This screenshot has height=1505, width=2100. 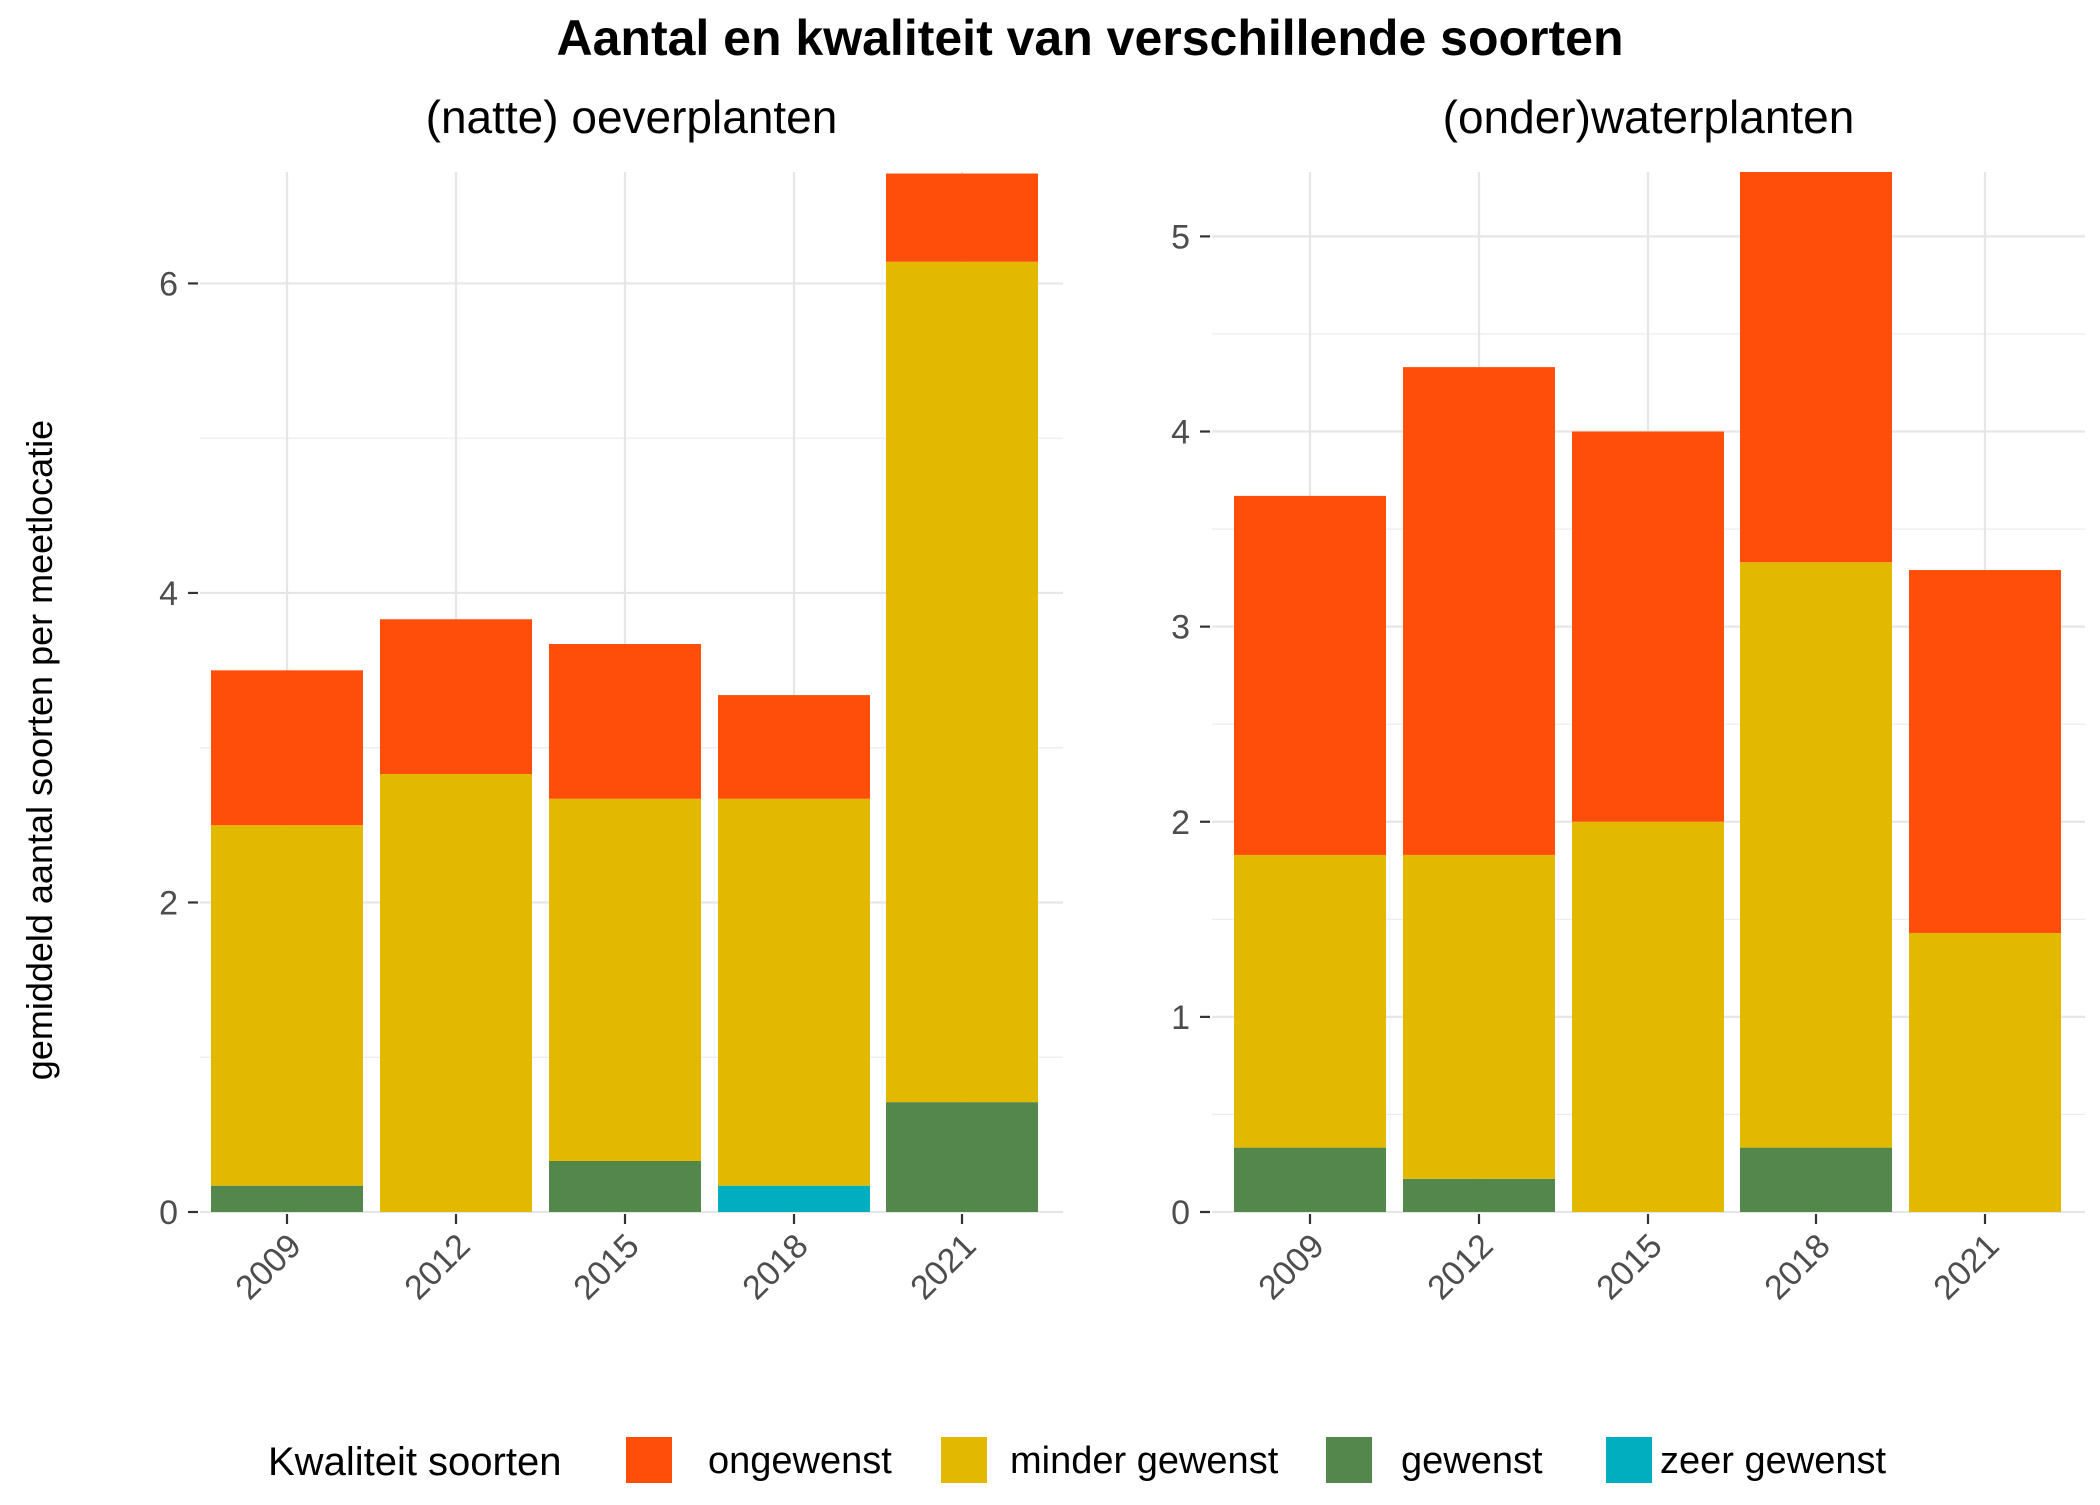 I want to click on legend-label-ongewenst: ongewenst, so click(x=800, y=1461).